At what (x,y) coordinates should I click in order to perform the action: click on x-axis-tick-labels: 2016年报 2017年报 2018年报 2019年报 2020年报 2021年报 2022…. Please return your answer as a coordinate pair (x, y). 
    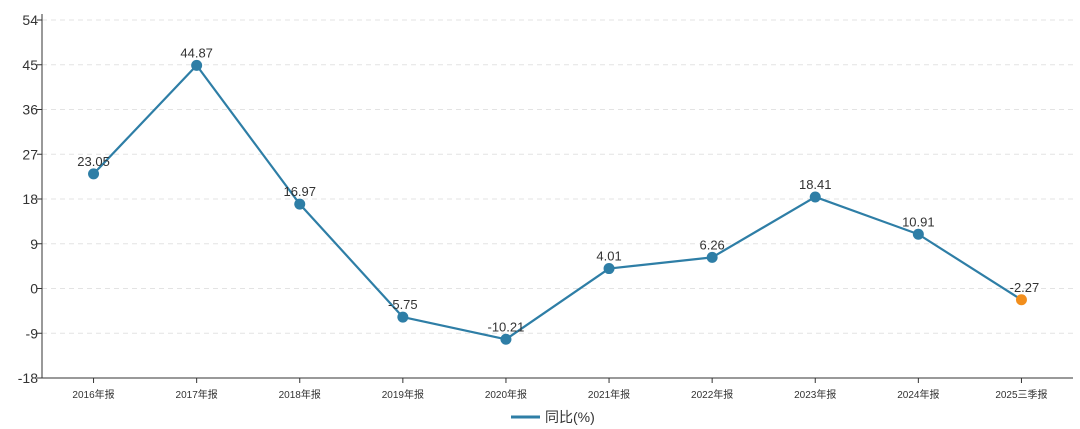
    Looking at the image, I should click on (559, 394).